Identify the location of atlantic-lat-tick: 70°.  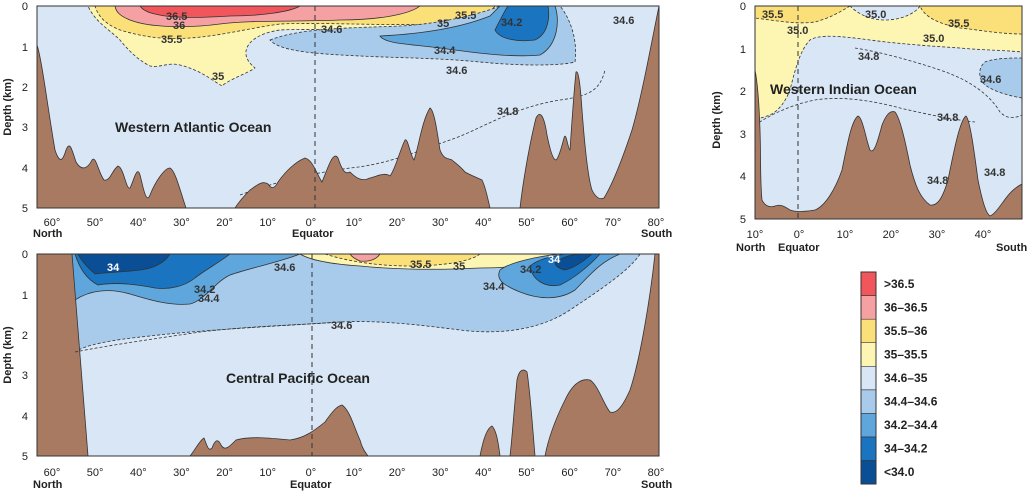
(613, 223).